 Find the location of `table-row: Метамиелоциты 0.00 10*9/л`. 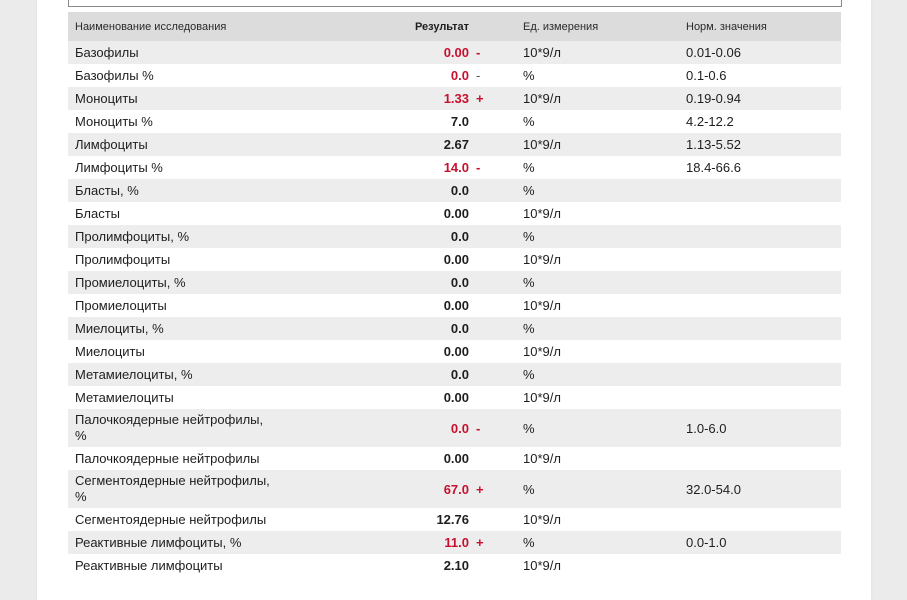

table-row: Метамиелоциты 0.00 10*9/л is located at coordinates (454, 397).